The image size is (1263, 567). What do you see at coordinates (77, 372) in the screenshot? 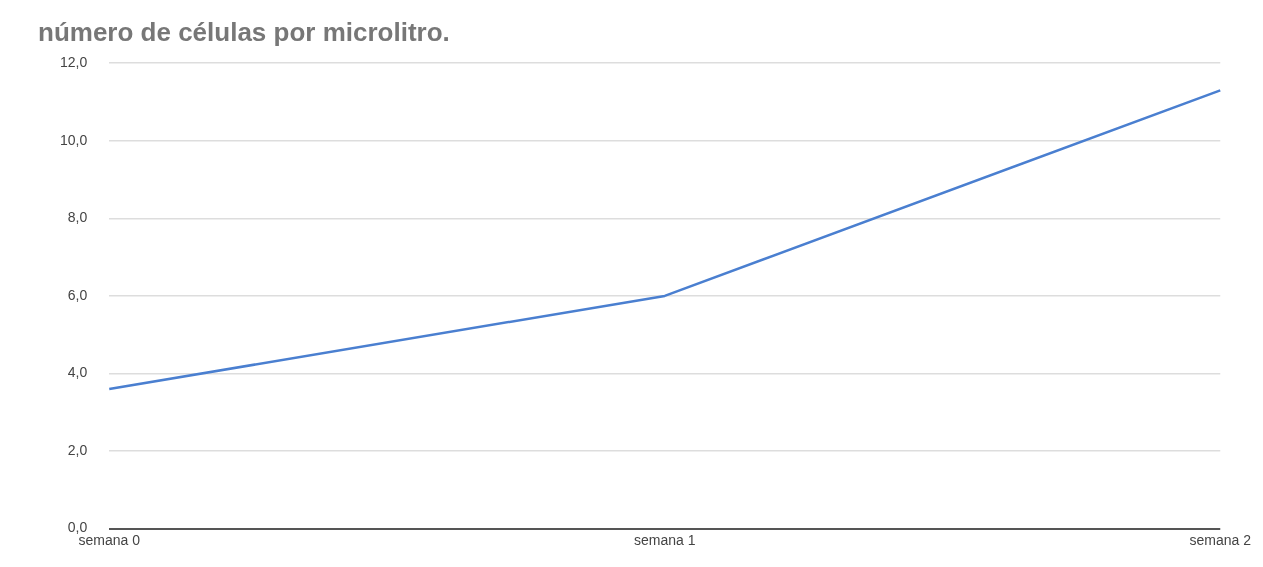
I see `y-tick-label: 4,0` at bounding box center [77, 372].